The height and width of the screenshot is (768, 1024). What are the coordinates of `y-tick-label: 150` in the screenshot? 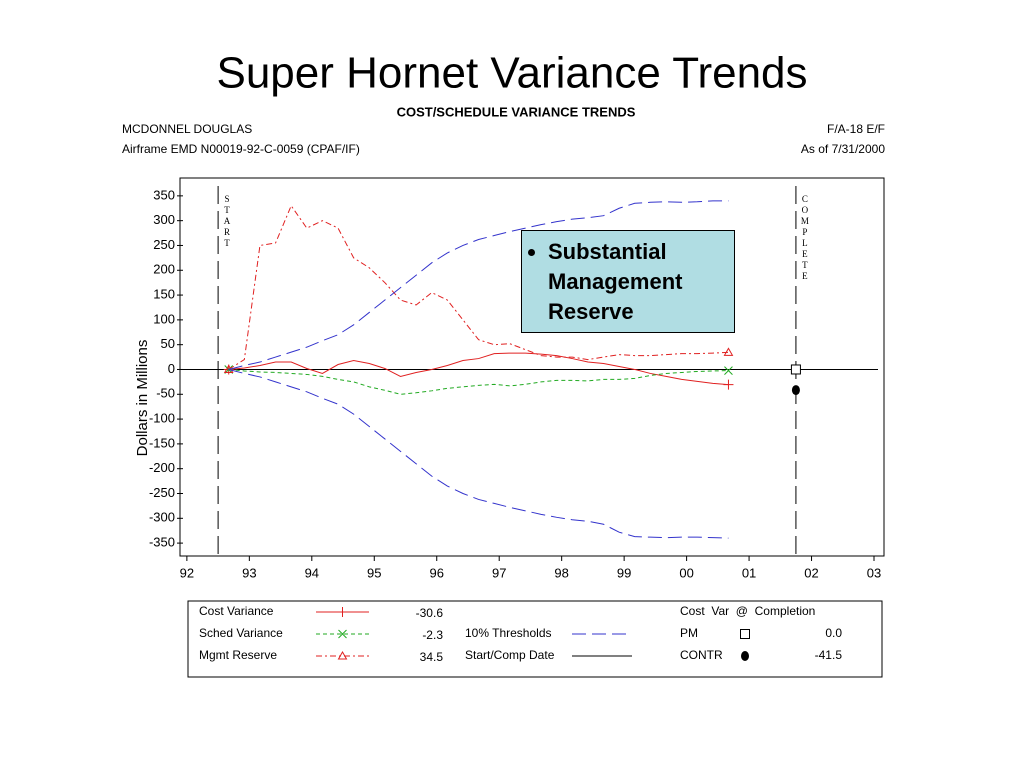 It's located at (164, 294).